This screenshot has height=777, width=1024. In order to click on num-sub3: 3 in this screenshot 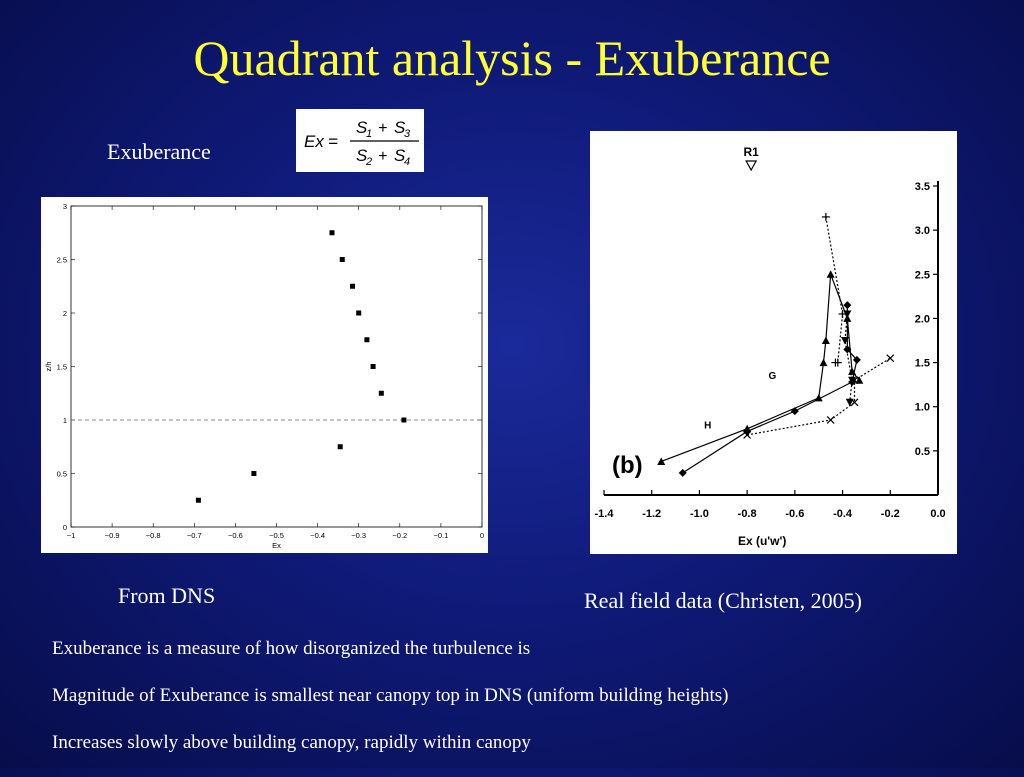, I will do `click(407, 134)`.